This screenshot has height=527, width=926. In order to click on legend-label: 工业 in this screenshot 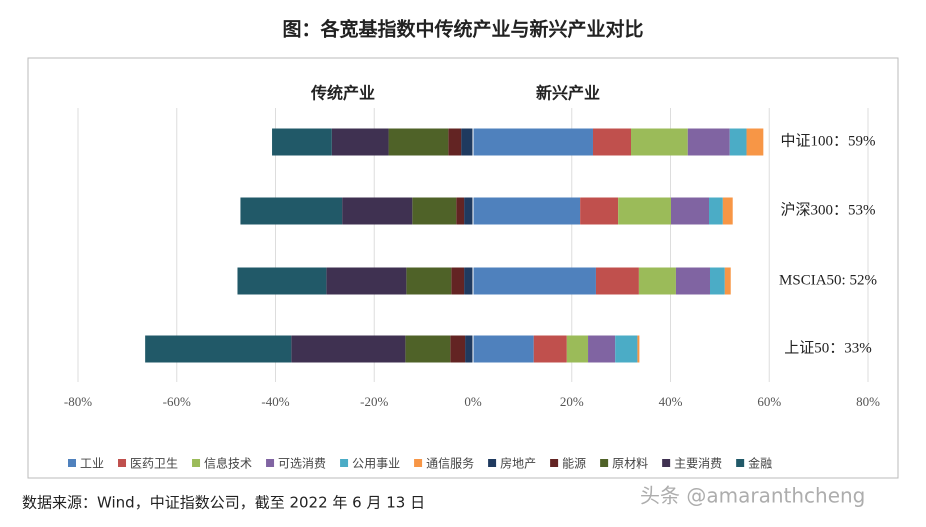, I will do `click(92, 464)`.